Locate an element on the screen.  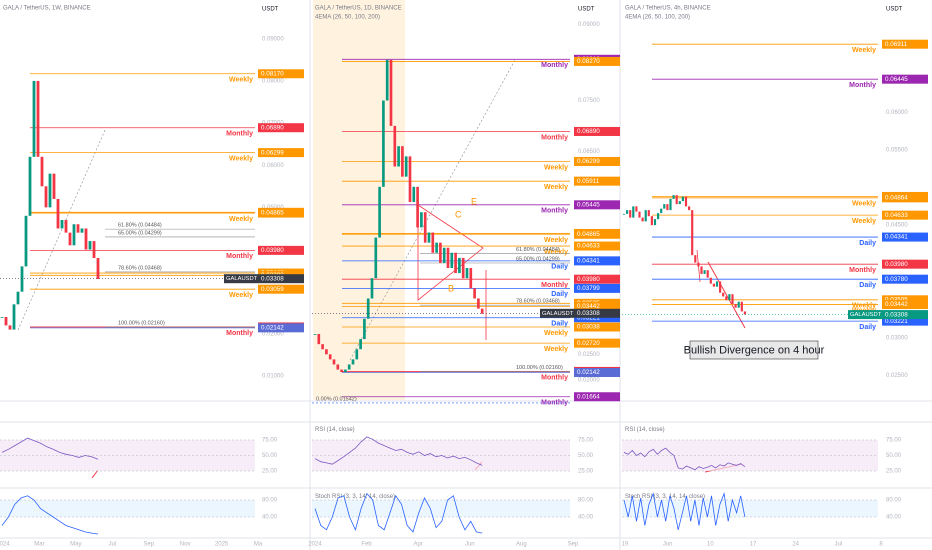
y-tick-label: 0.06500 is located at coordinates (589, 152).